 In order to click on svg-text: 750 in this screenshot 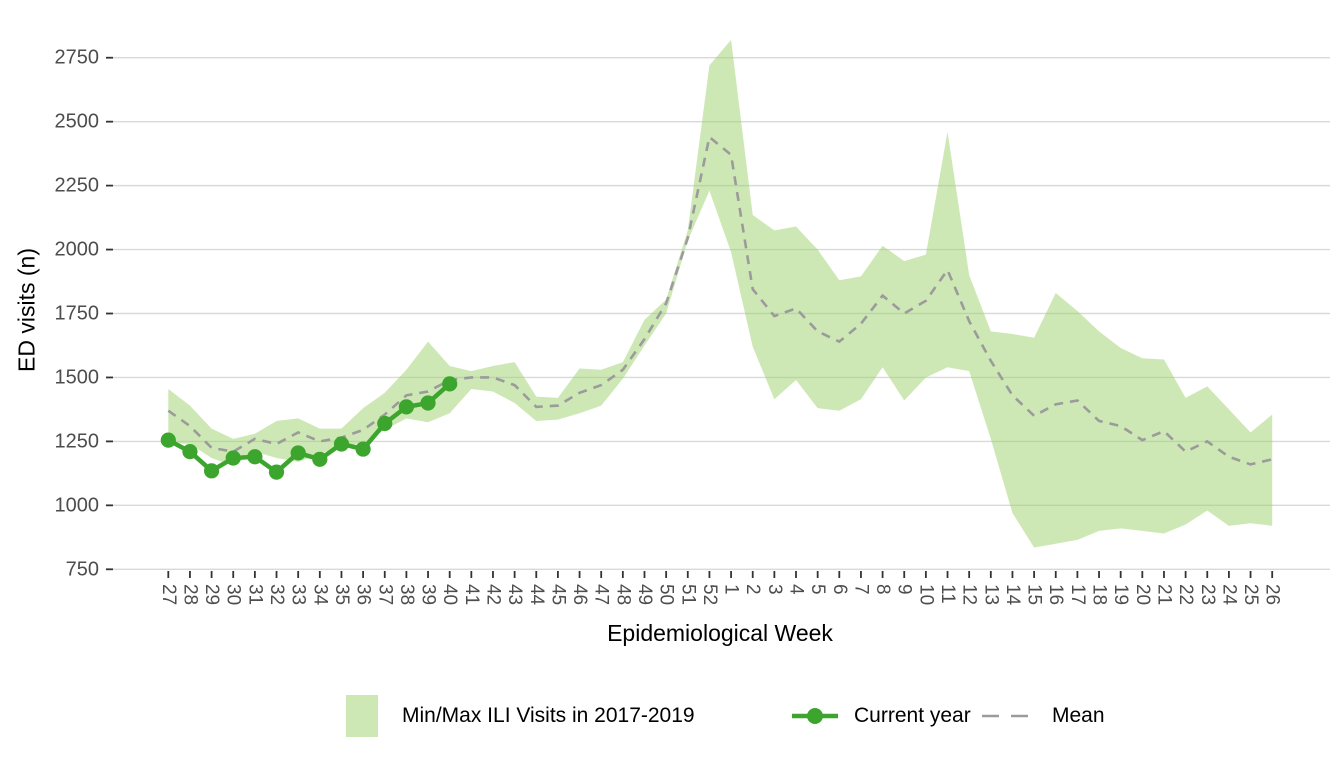, I will do `click(82, 569)`.